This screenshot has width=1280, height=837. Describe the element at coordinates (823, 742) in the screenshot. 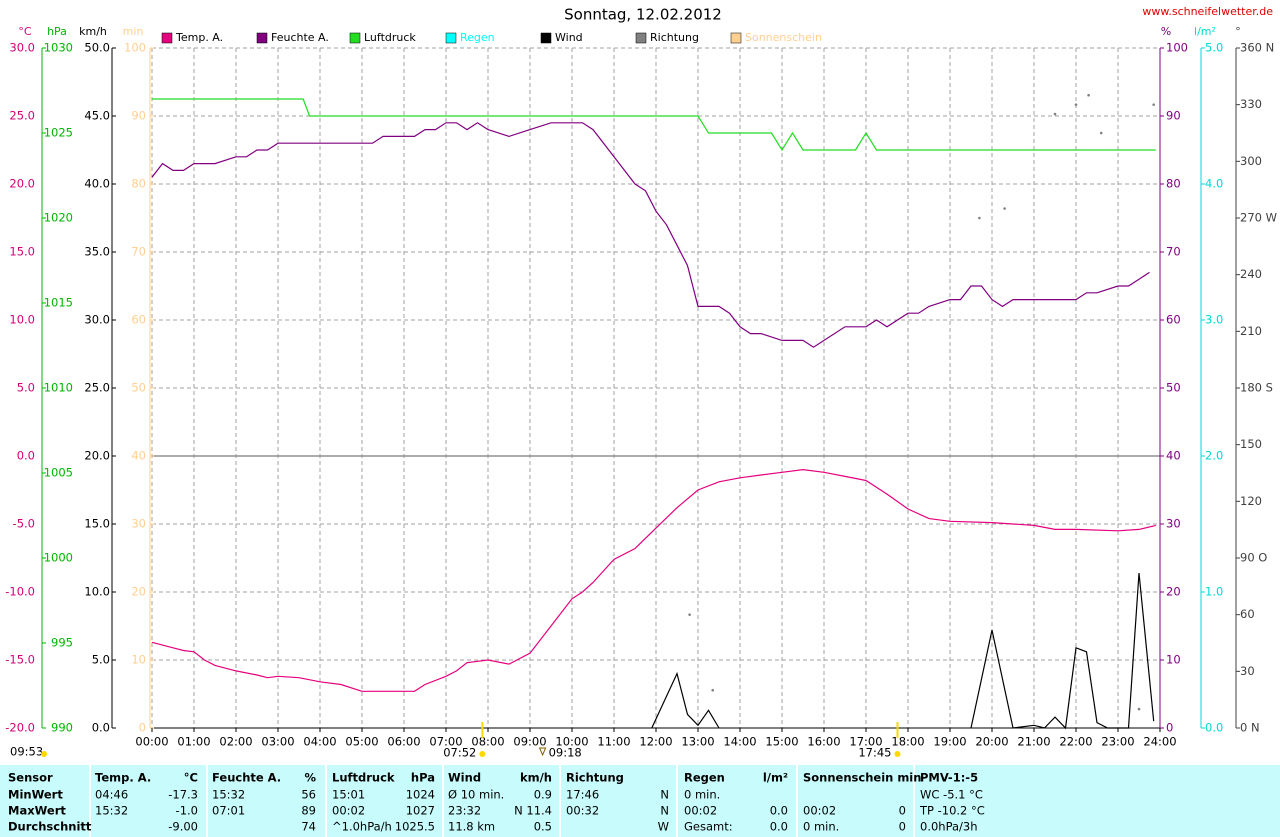

I see `x-tick-label: 16:00` at that location.